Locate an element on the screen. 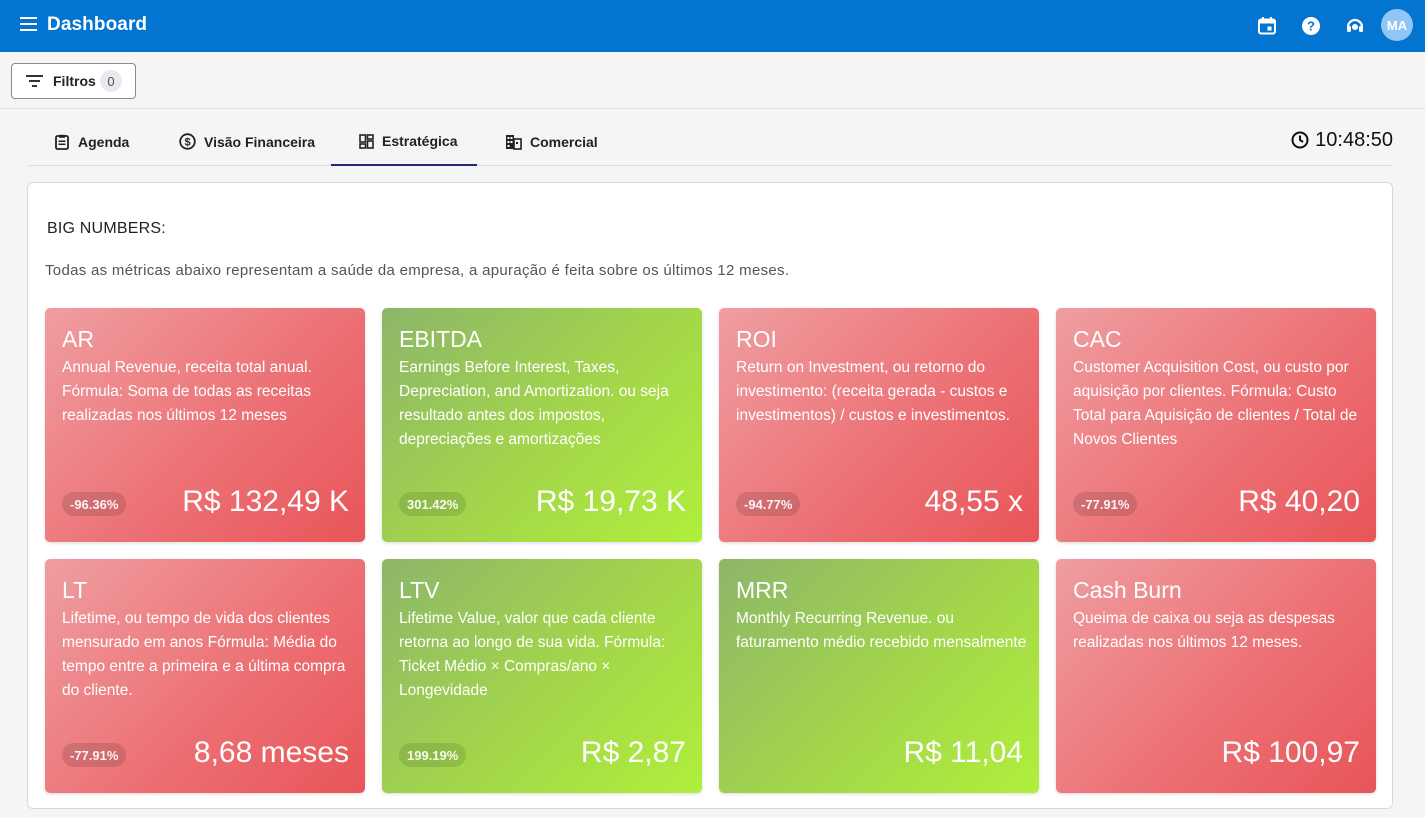  clock-time: 10:48:50 is located at coordinates (1354, 139).